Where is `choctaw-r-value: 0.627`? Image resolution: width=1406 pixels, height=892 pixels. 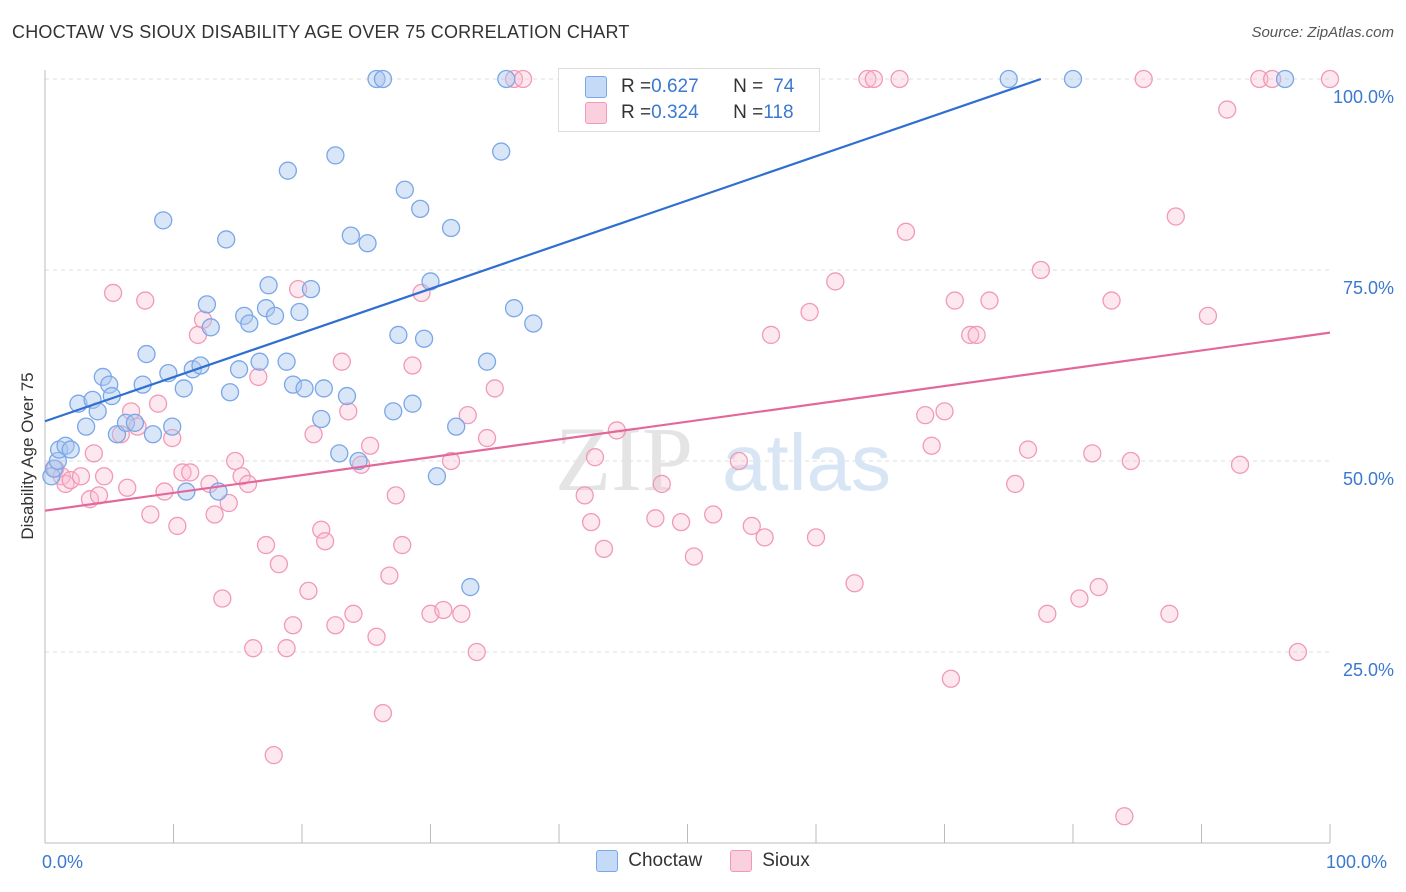 choctaw-r-value: 0.627 is located at coordinates (675, 86).